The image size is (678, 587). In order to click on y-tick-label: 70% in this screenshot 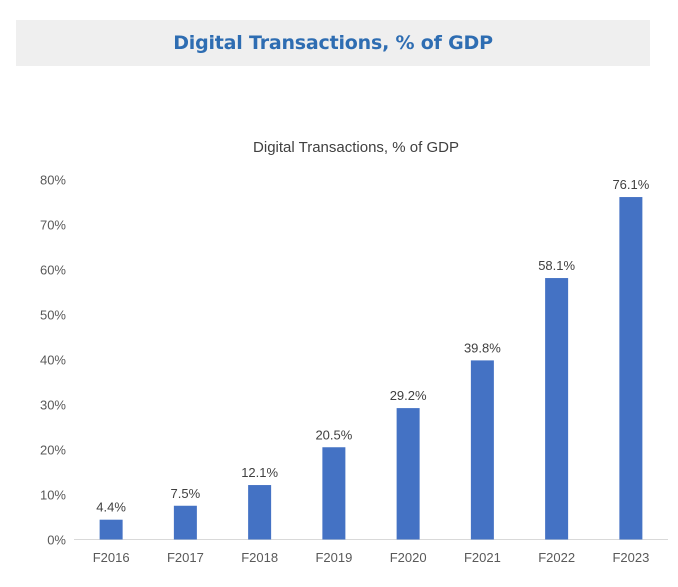, I will do `click(53, 225)`.